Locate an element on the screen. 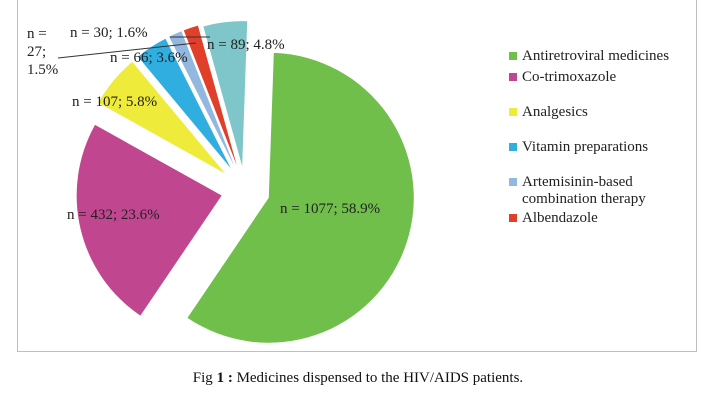 This screenshot has width=716, height=401. legend-item: Artemisinin-based combination therapy is located at coordinates (601, 191).